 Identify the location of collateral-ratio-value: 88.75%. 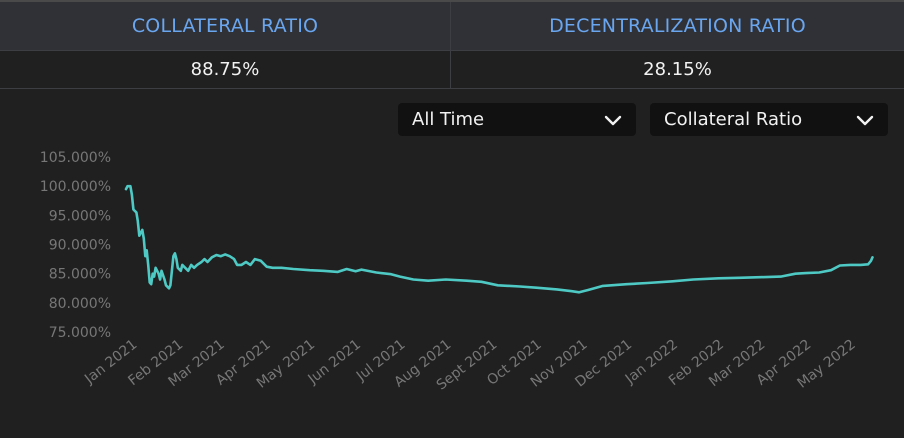
(225, 69).